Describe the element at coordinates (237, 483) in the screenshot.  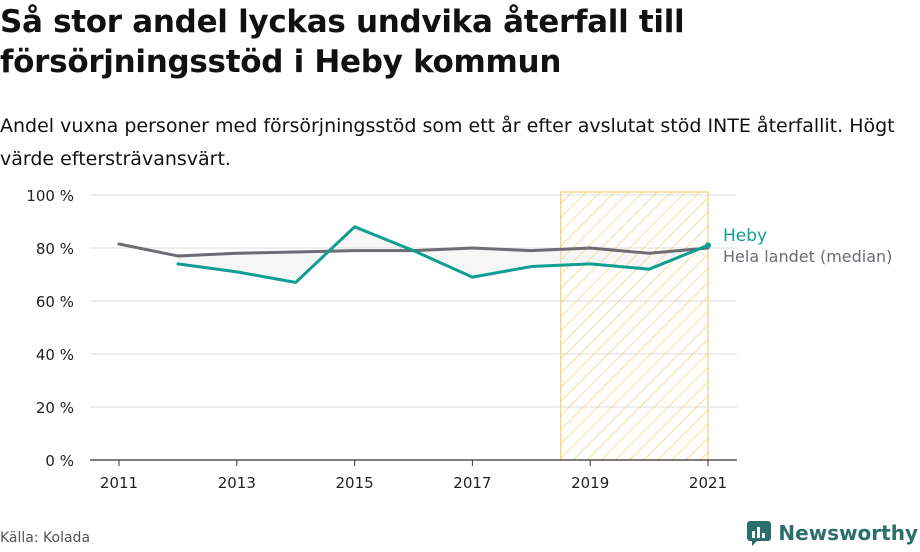
I see `x-tick-label: 2013` at that location.